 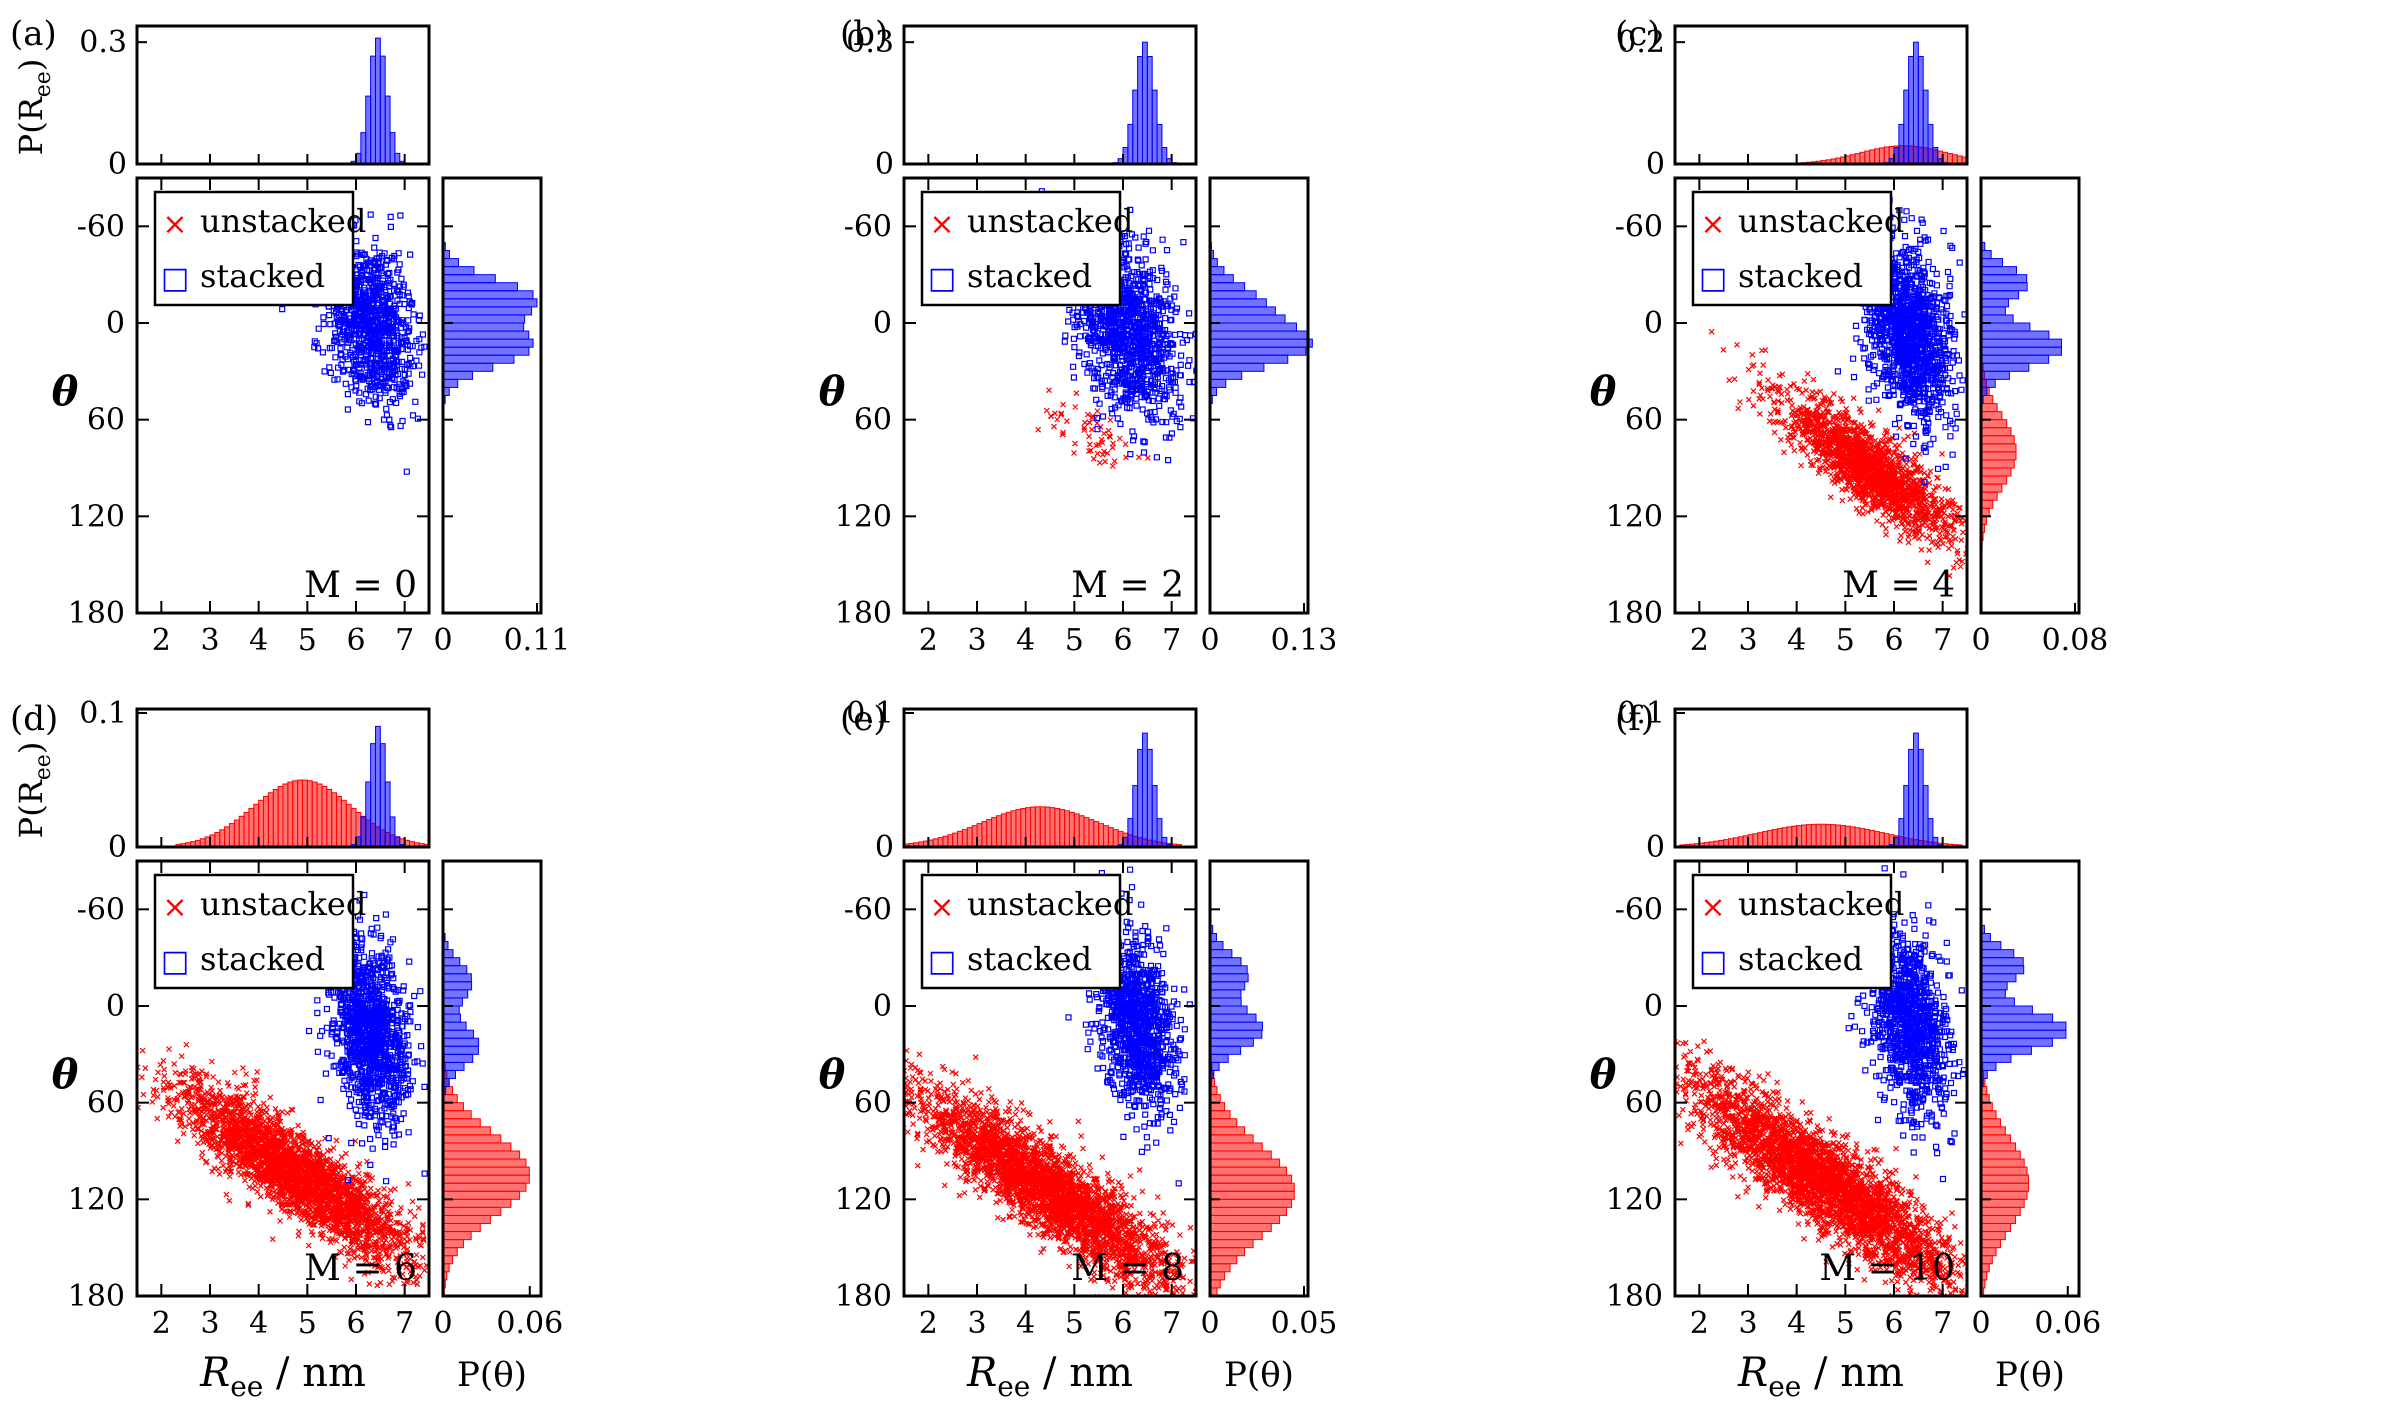 What do you see at coordinates (1837, 387) in the screenshot?
I see `scatter-points` at bounding box center [1837, 387].